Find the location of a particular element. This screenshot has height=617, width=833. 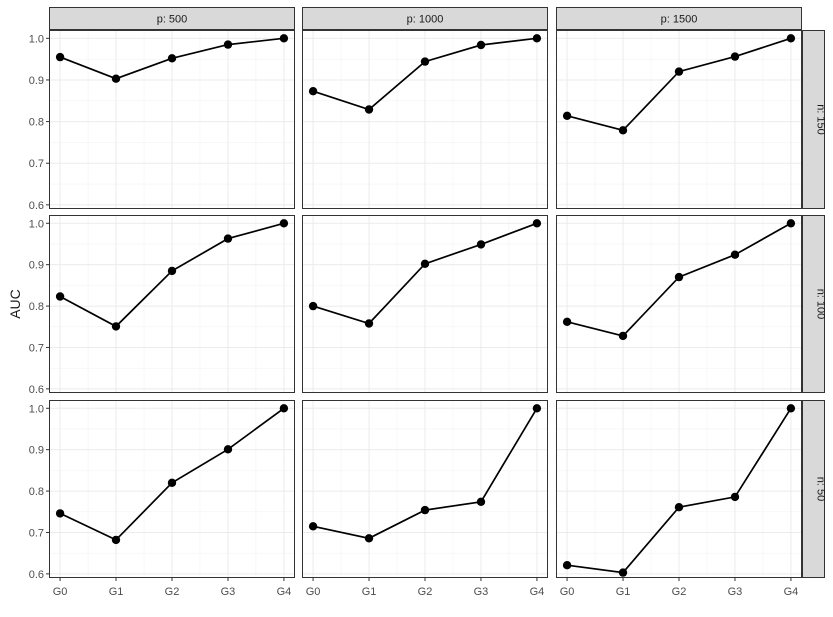

row-strip-label: n: 50 is located at coordinates (821, 489).